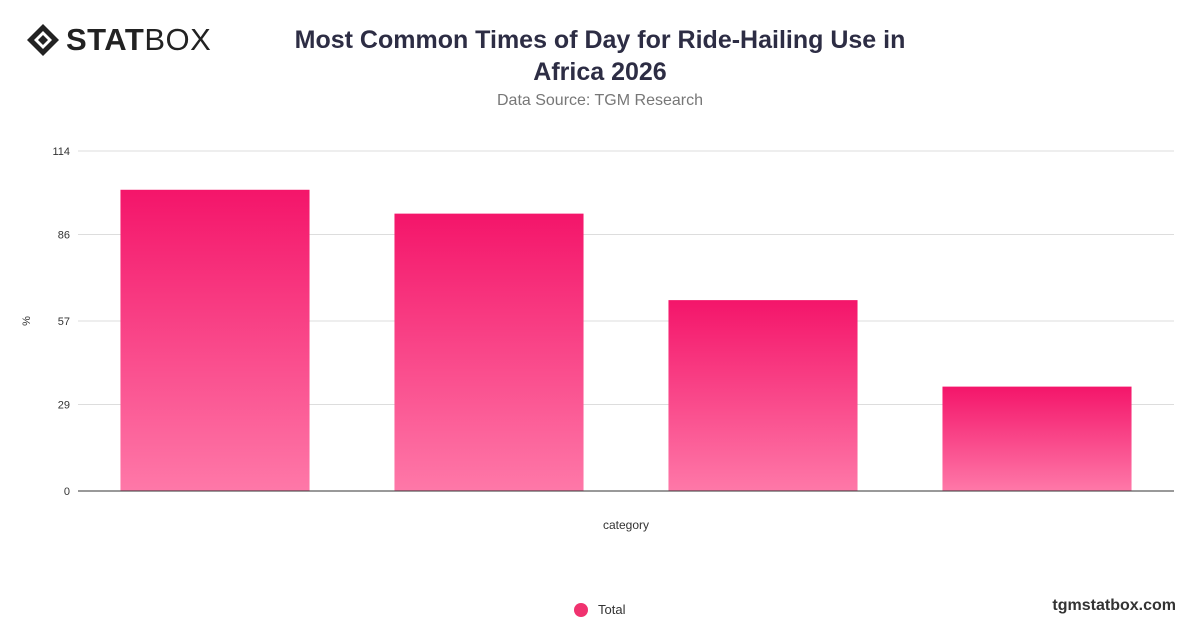  Describe the element at coordinates (612, 609) in the screenshot. I see `legend-label-total: Total` at that location.